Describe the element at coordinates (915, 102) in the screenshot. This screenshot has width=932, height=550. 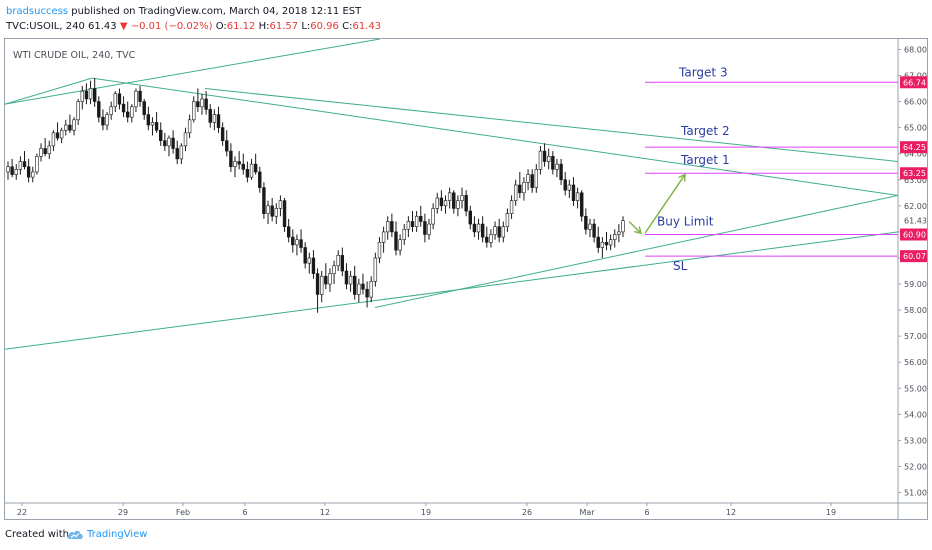
I see `y-tick-label: 66.00` at that location.